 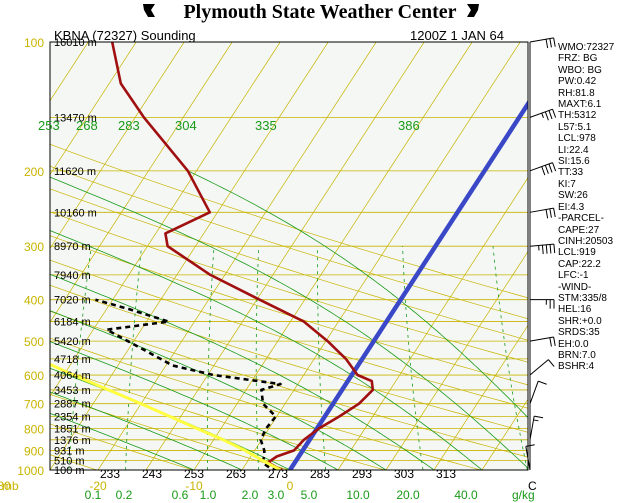 What do you see at coordinates (577, 355) in the screenshot?
I see `sounding-index-row: BRN:7.0` at bounding box center [577, 355].